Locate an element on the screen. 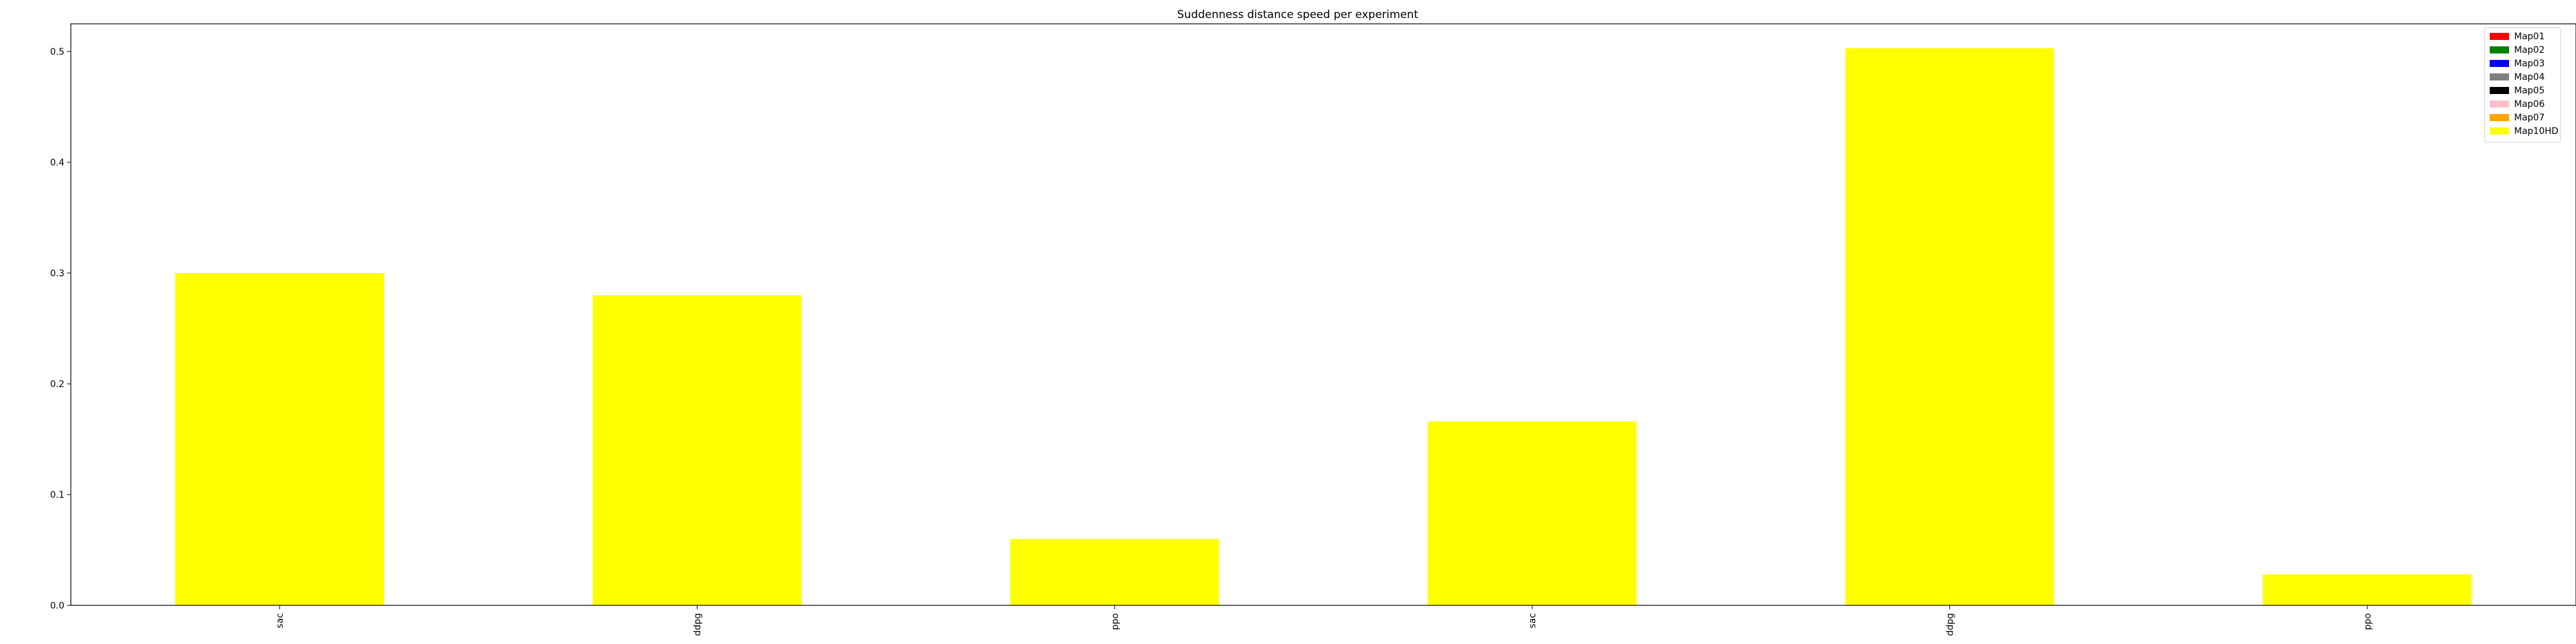 The width and height of the screenshot is (2576, 644). chart-title: Suddenness distance speed per experiment is located at coordinates (1298, 14).